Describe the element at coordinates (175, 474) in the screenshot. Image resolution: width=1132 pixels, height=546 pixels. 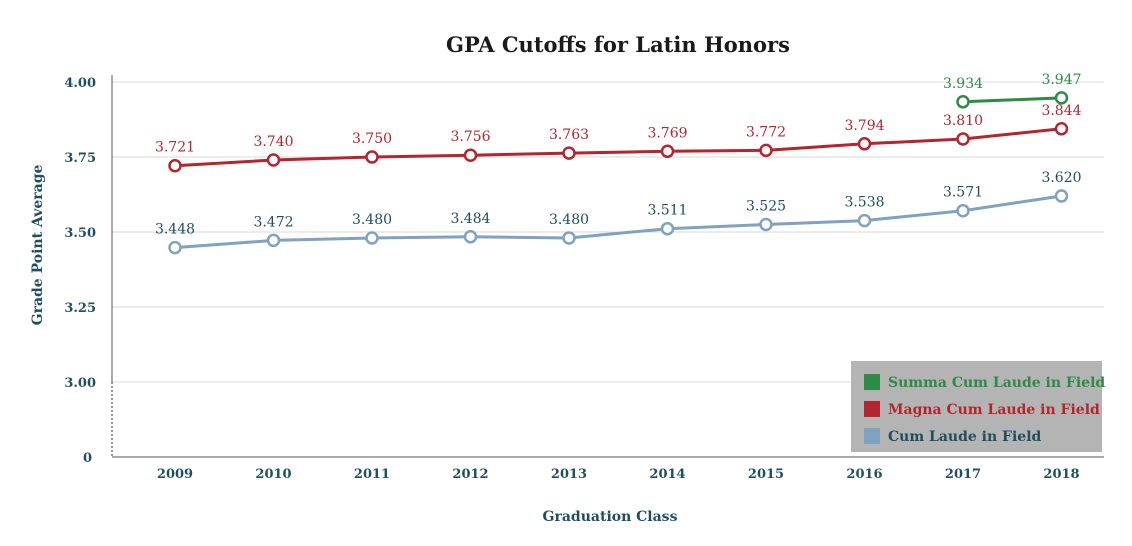
I see `x-tick-label: 2009` at that location.